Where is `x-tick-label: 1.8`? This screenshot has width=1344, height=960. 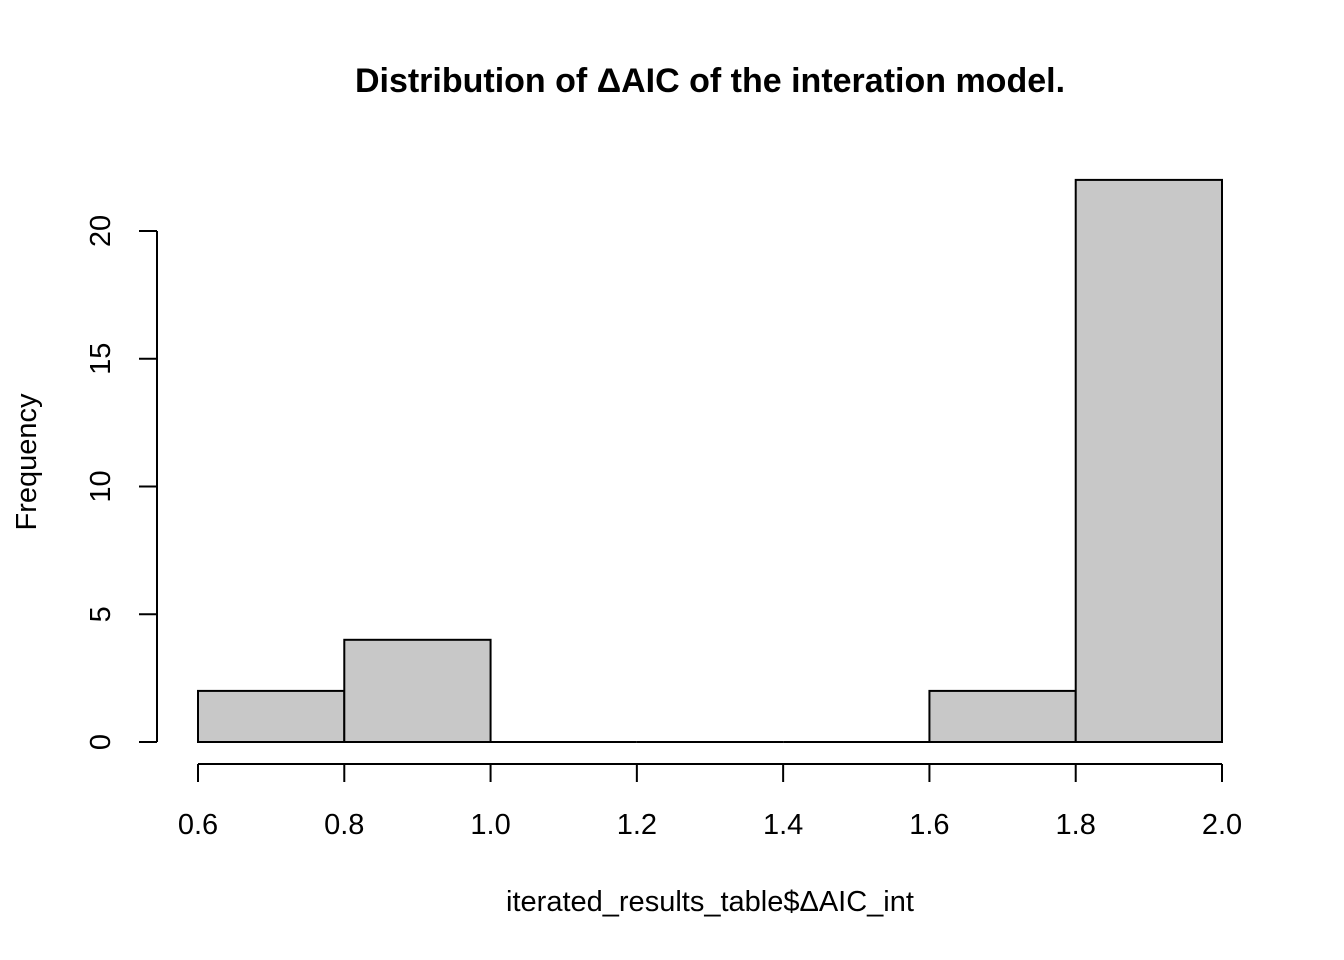 x-tick-label: 1.8 is located at coordinates (1076, 825).